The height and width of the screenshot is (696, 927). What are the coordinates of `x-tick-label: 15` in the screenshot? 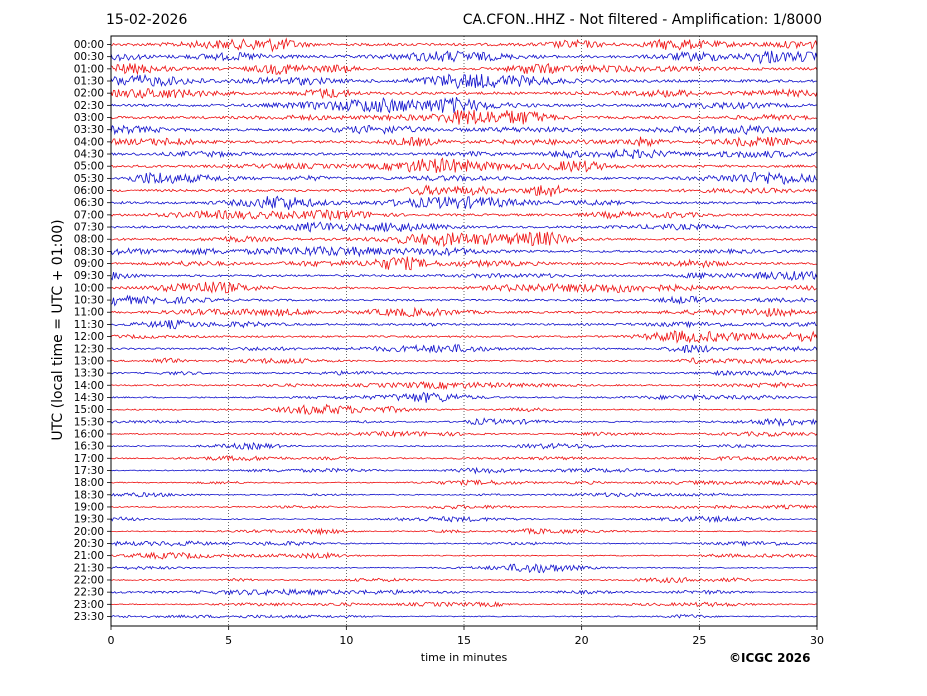 It's located at (464, 640).